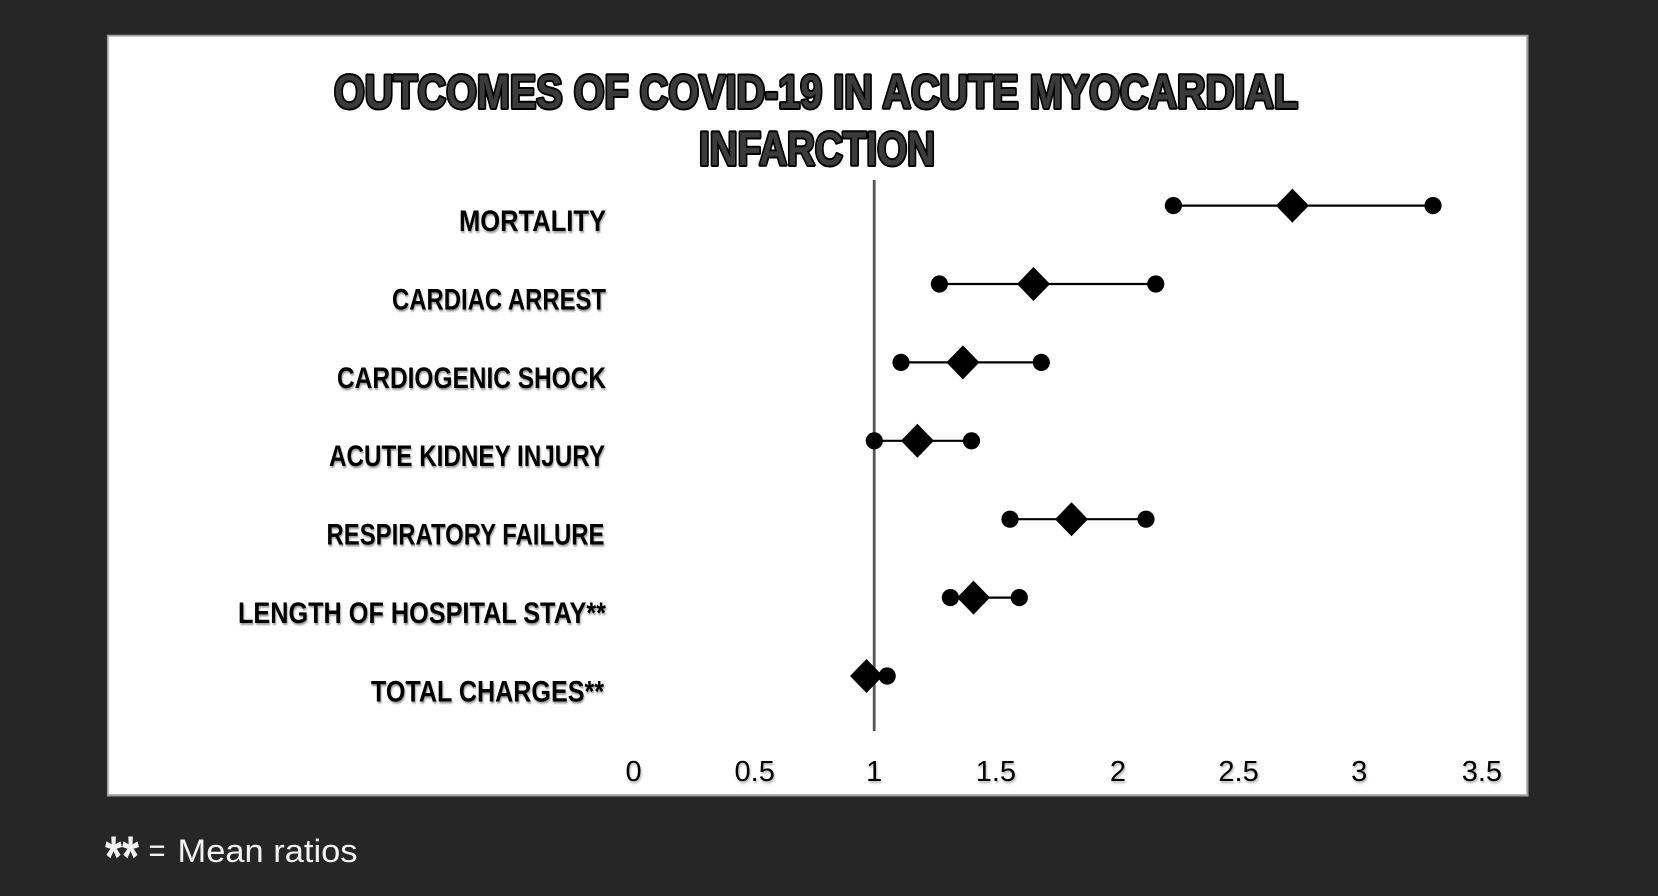 The height and width of the screenshot is (896, 1658). What do you see at coordinates (466, 535) in the screenshot?
I see `svg-text: RESPIRATORY FAILURE` at bounding box center [466, 535].